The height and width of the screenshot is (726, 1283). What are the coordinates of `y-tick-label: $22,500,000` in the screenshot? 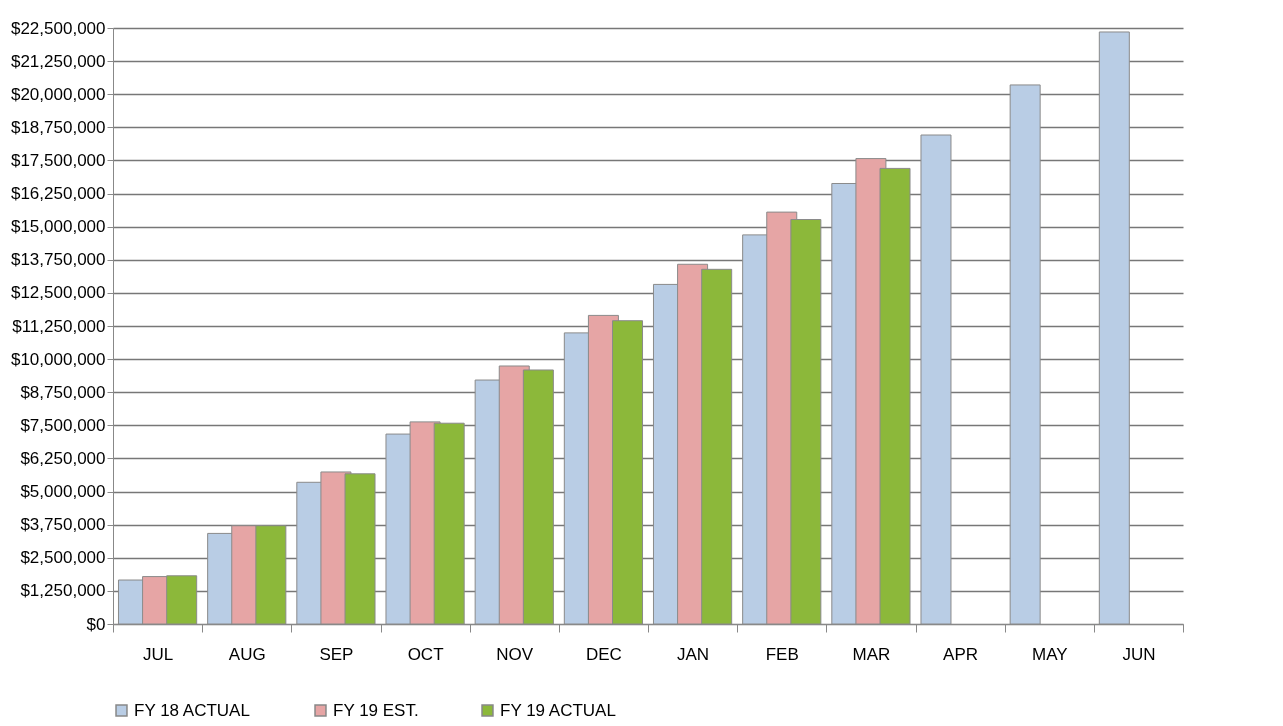 It's located at (58, 28).